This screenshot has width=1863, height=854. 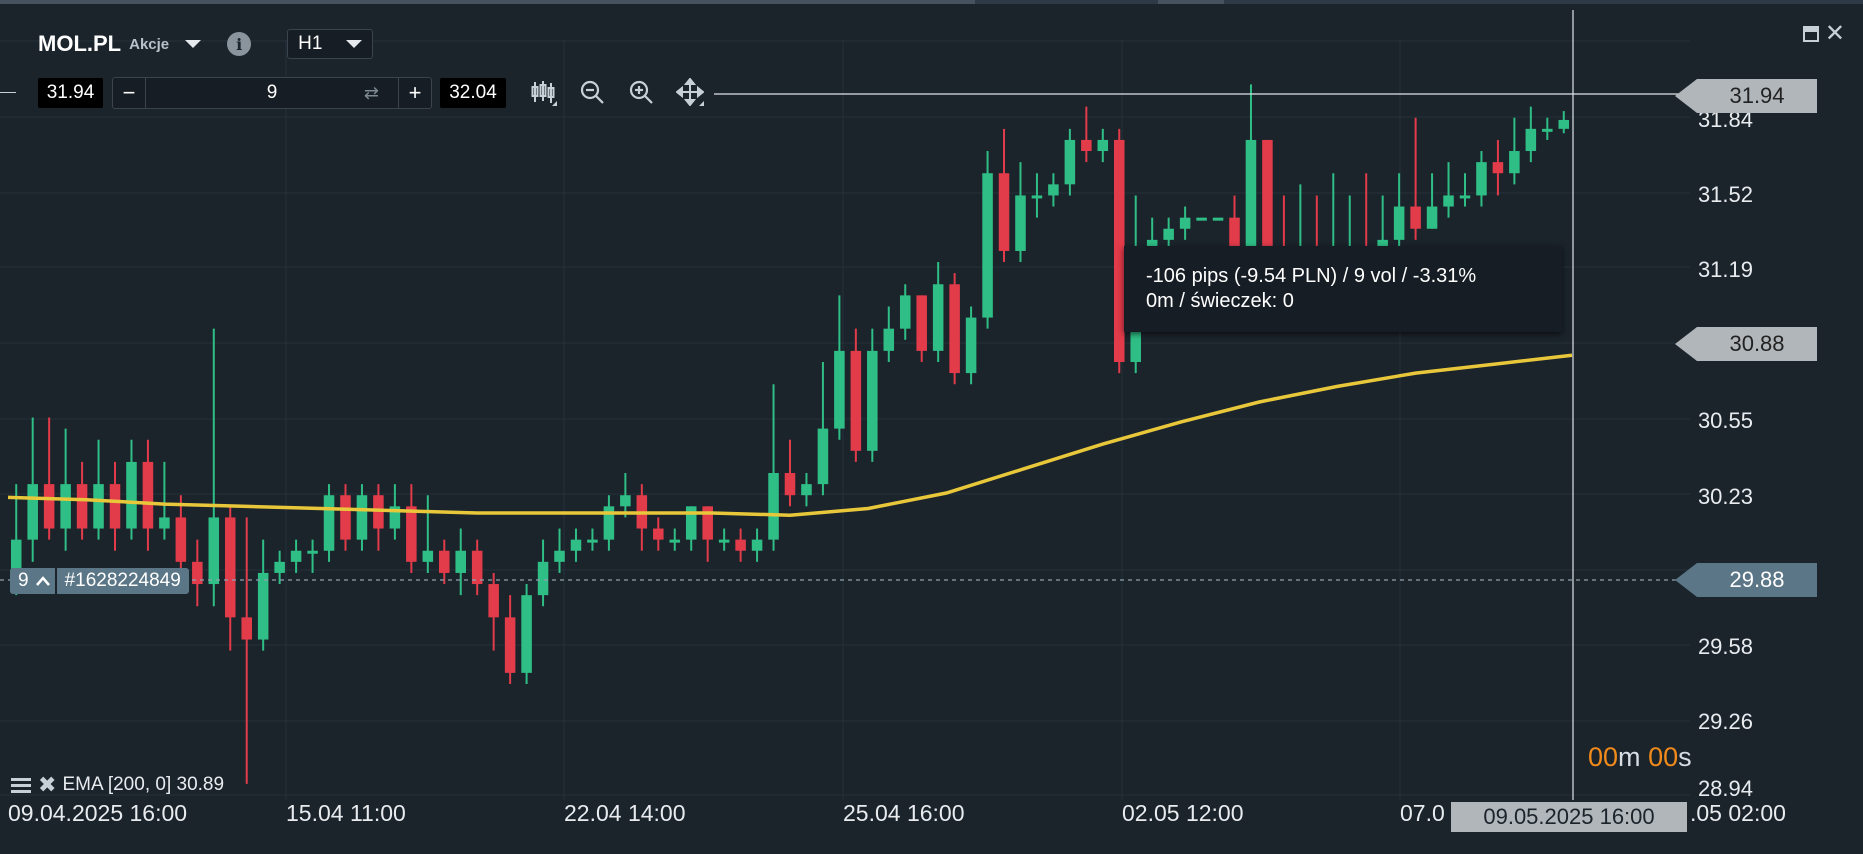 I want to click on timeframe-value: H1, so click(x=310, y=43).